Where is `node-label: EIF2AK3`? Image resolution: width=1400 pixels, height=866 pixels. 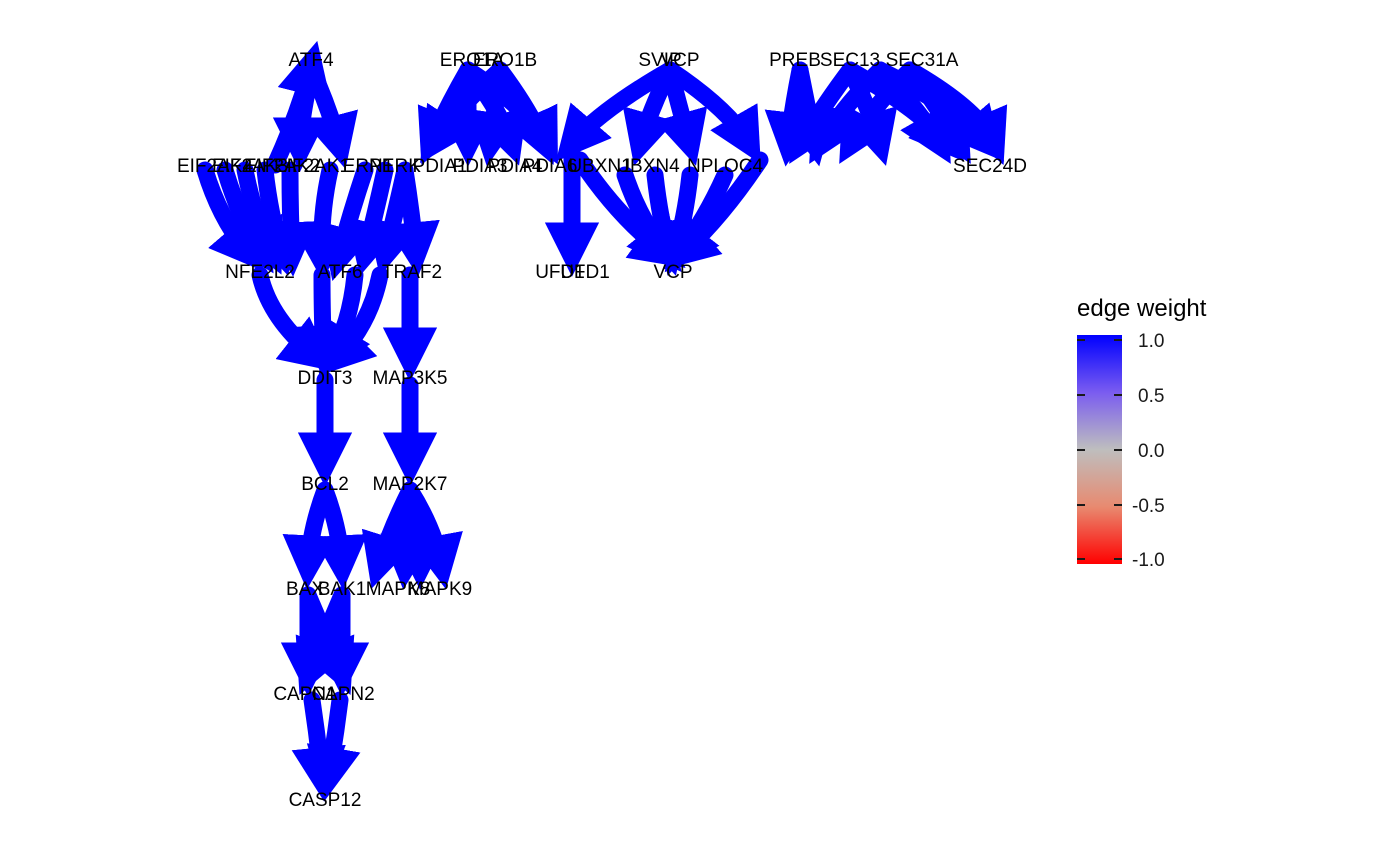 node-label: EIF2AK3 is located at coordinates (250, 166).